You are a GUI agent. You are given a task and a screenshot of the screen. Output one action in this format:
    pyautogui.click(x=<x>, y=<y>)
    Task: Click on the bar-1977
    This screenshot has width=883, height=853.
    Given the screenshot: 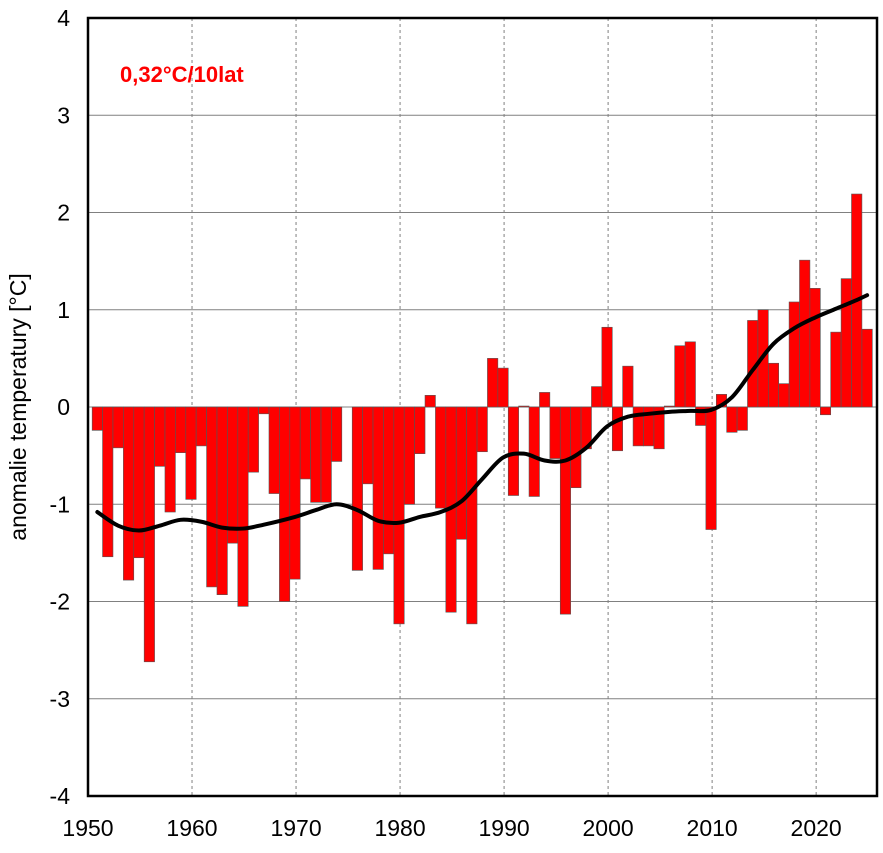 What is the action you would take?
    pyautogui.click(x=368, y=445)
    